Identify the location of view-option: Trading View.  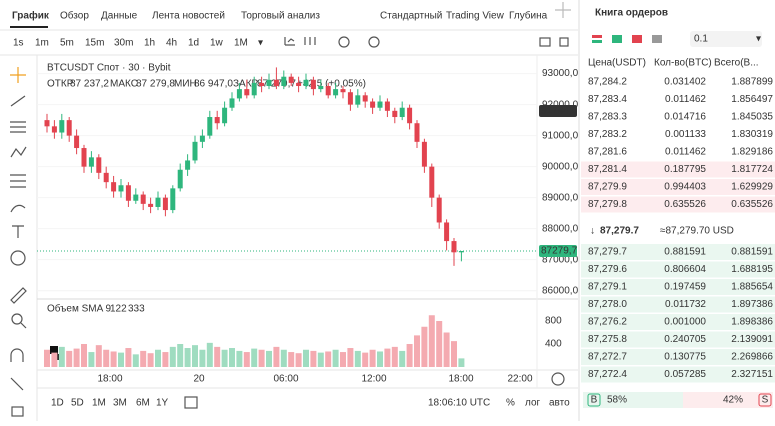
(475, 16).